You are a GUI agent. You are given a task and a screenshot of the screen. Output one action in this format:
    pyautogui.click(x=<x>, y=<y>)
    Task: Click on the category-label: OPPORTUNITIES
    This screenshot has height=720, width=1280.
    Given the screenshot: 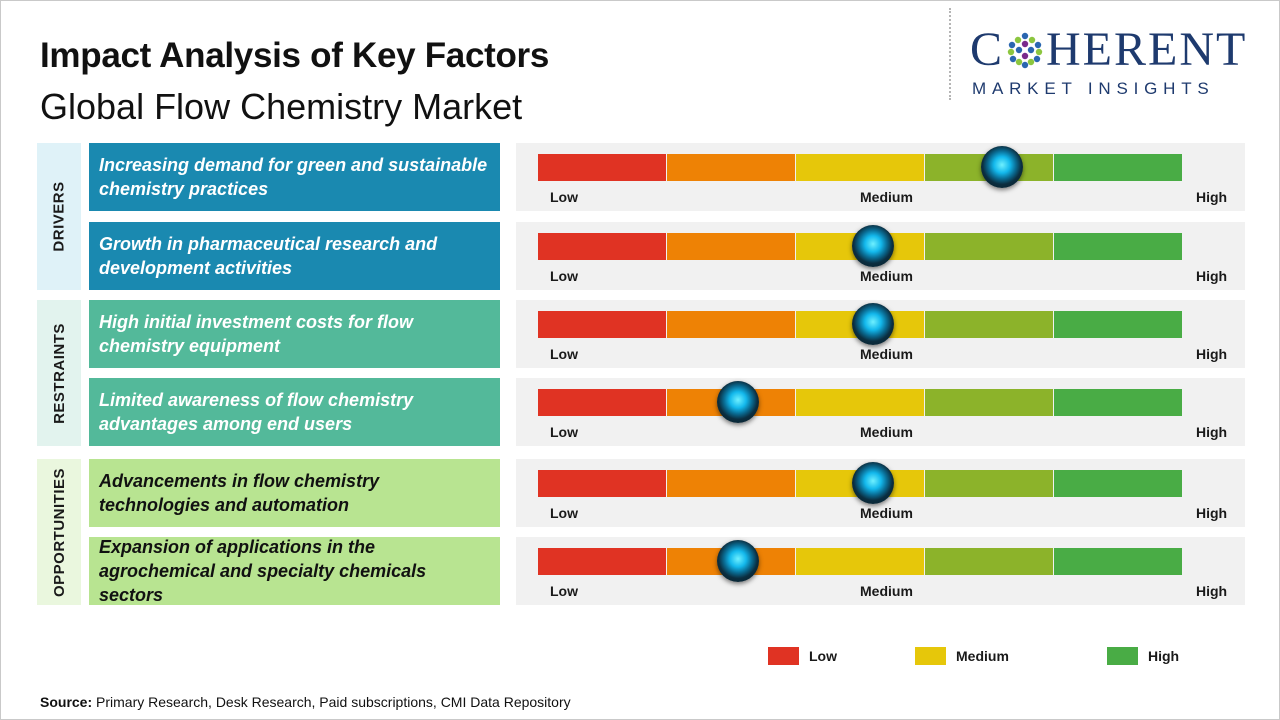 What is the action you would take?
    pyautogui.click(x=59, y=532)
    